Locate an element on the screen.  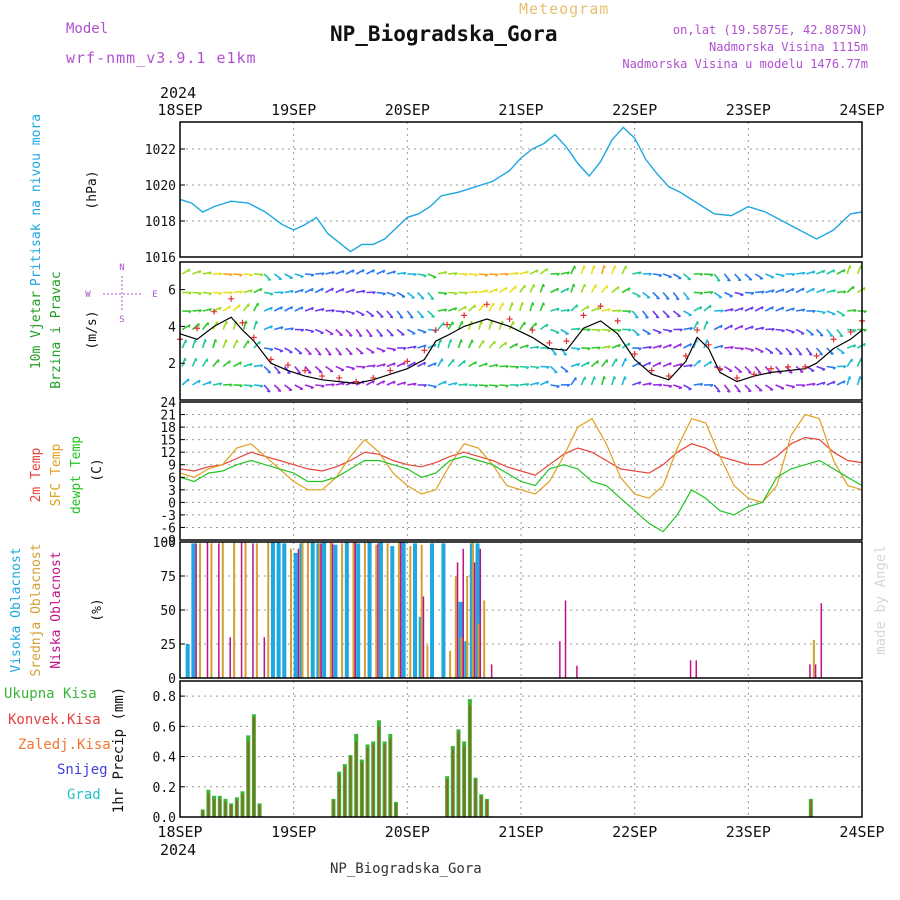
time-label-bottom: 22SEP is located at coordinates (634, 832).